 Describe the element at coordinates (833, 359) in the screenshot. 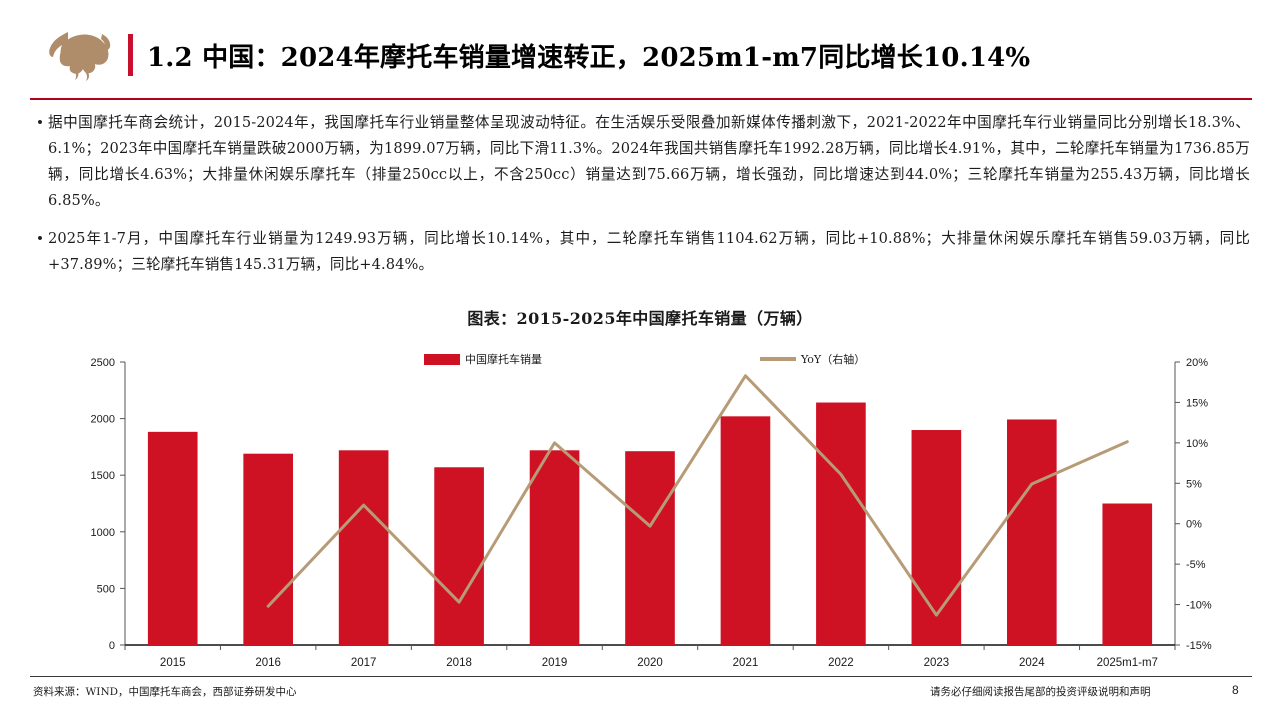

I see `legend-label-line: YoY（右轴）` at that location.